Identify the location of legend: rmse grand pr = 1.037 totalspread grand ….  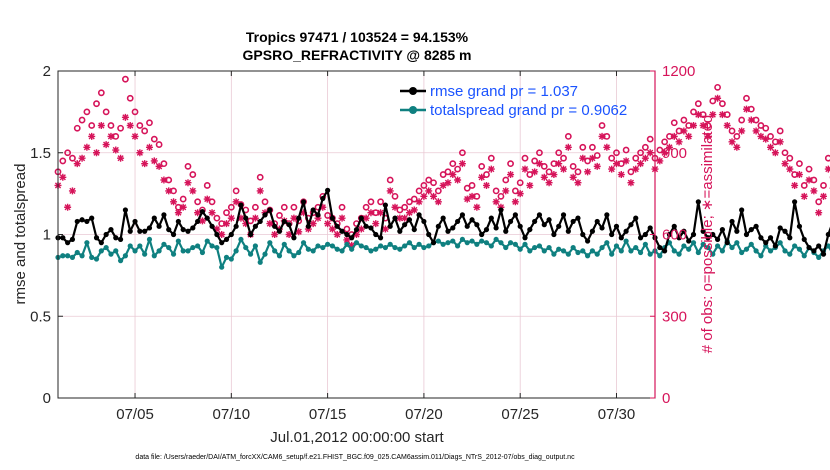
(513, 101).